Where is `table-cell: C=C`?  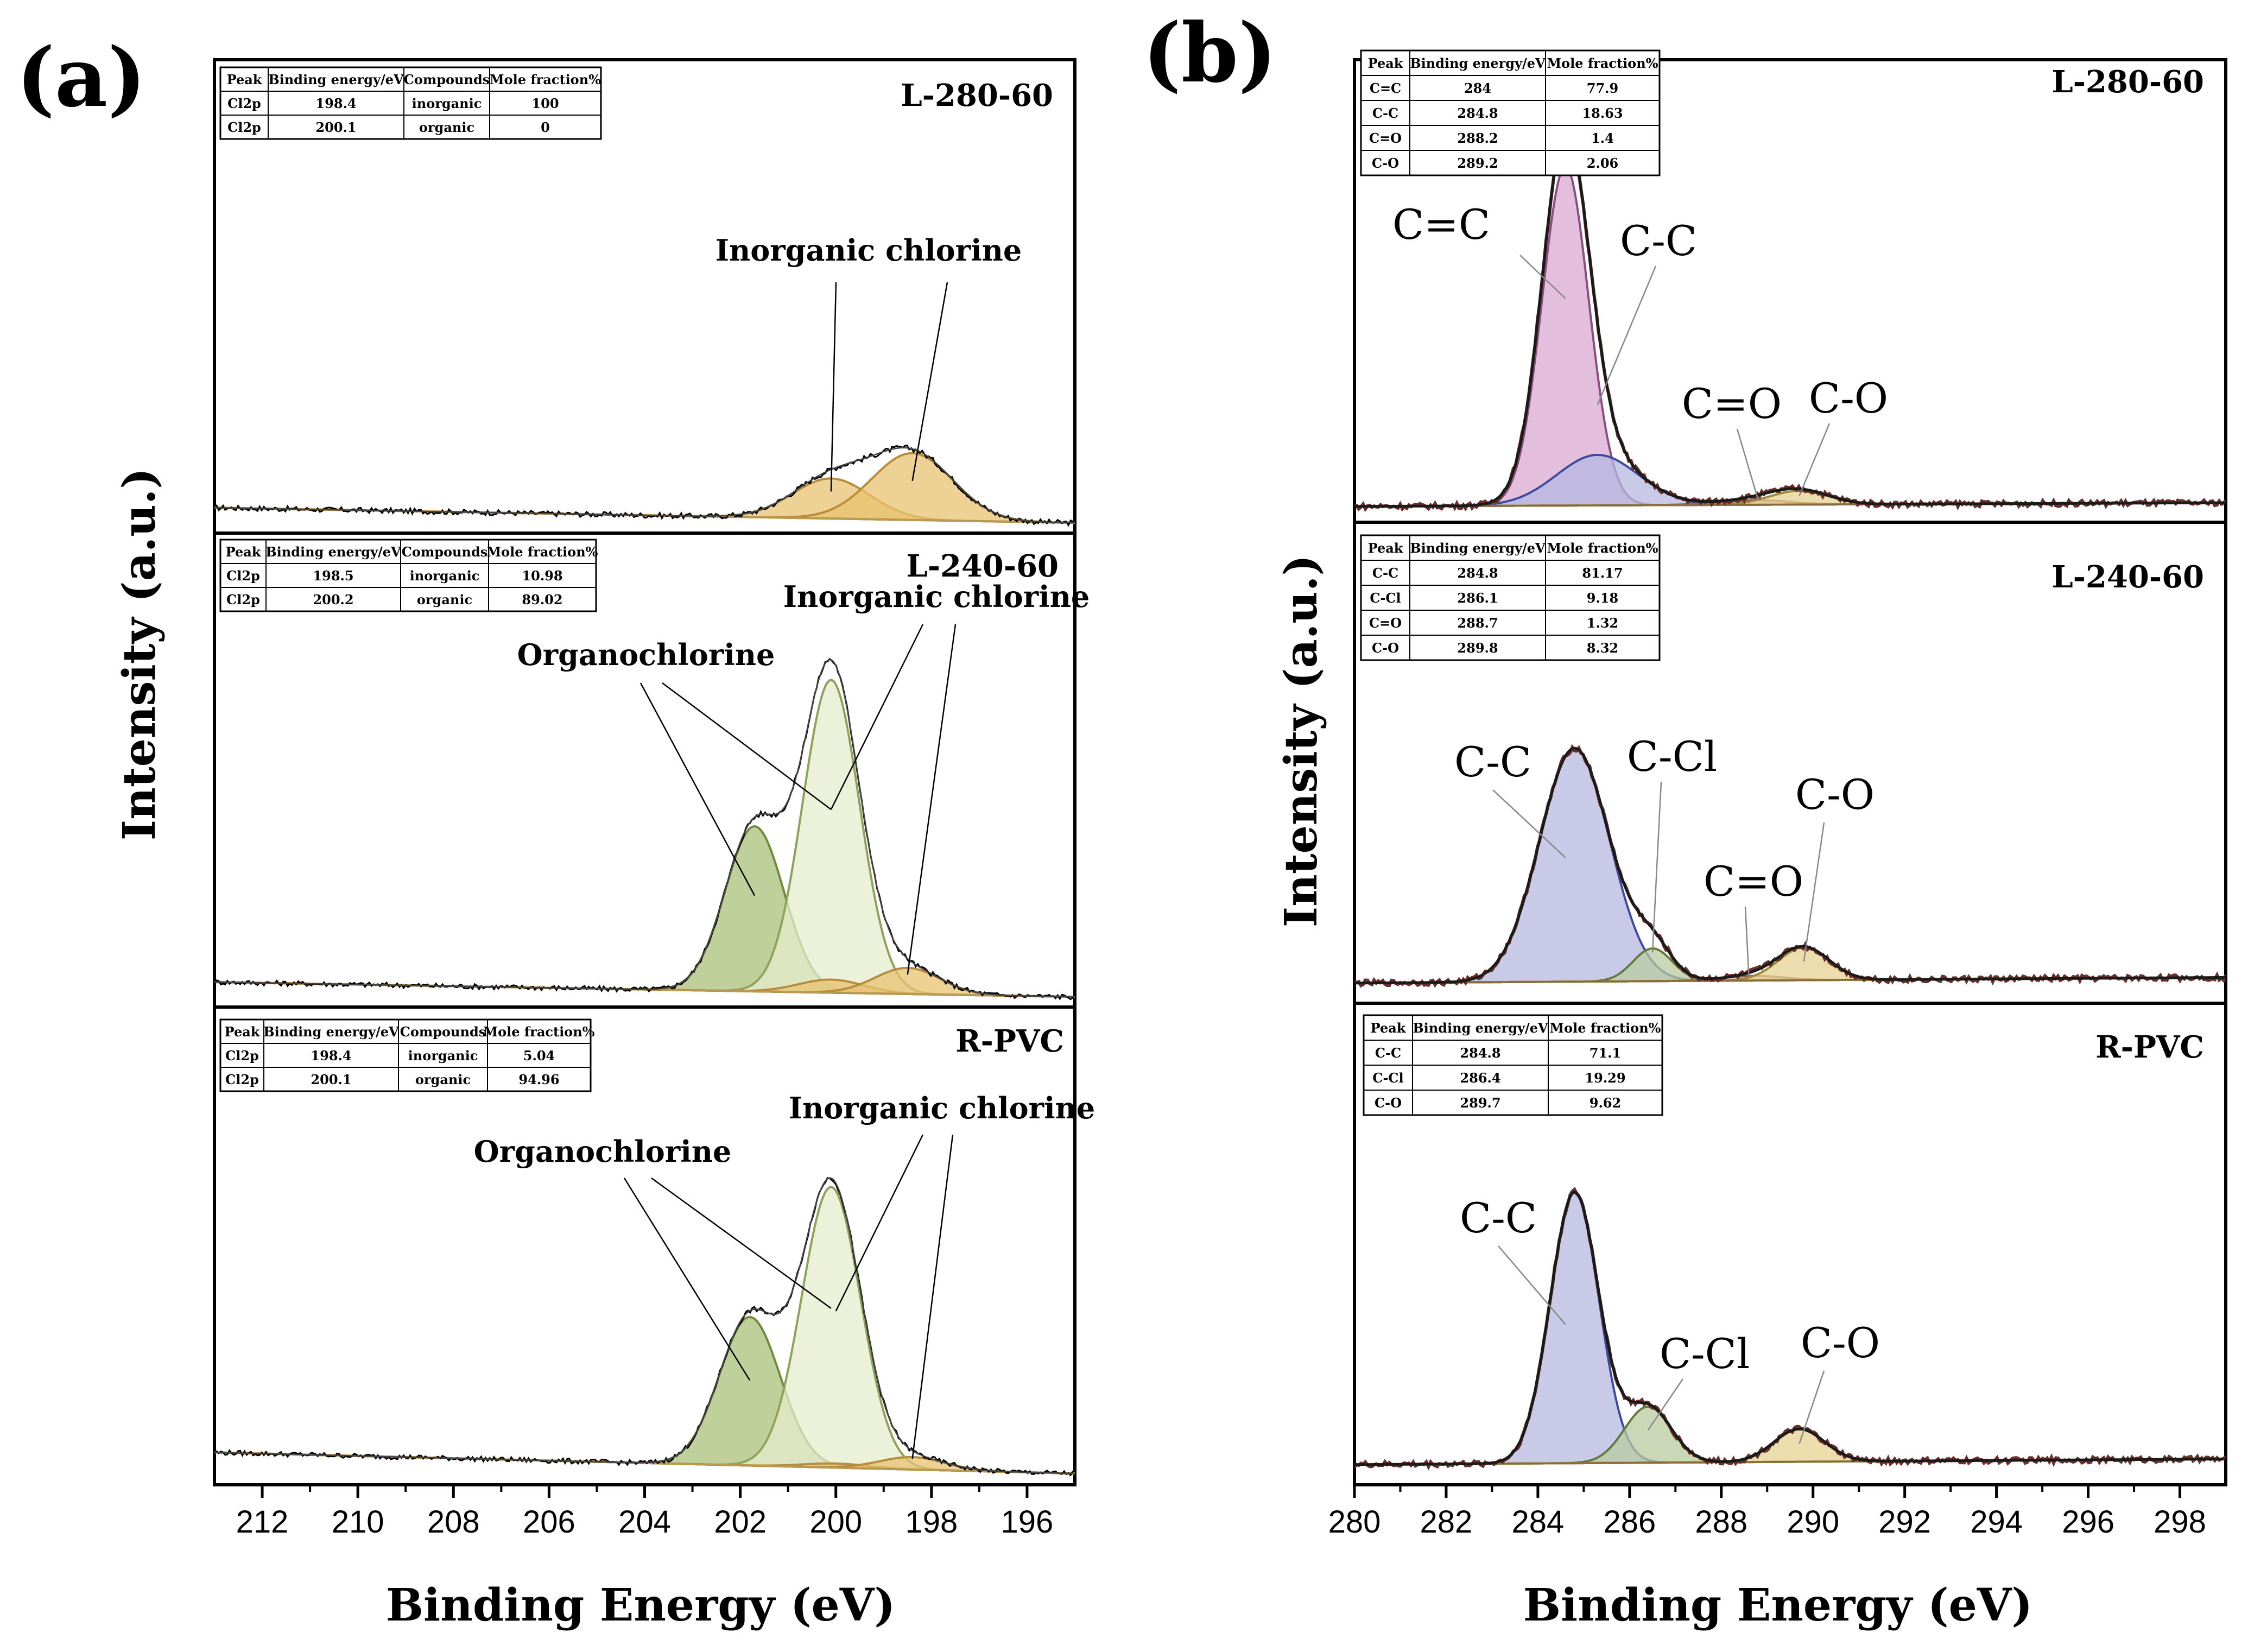 table-cell: C=C is located at coordinates (1386, 88).